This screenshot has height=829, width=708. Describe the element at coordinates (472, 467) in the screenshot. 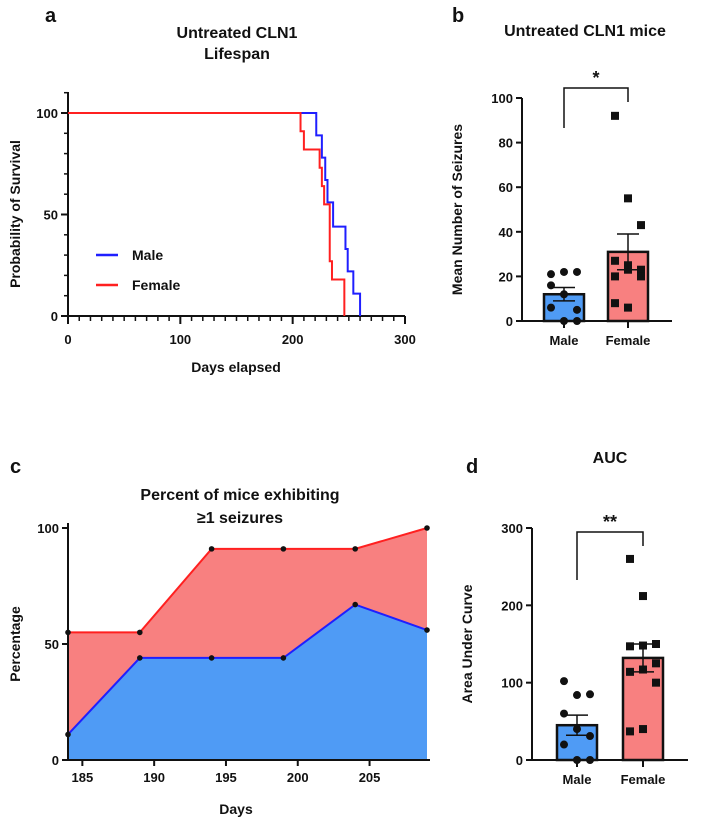

I see `panel-label-d: d` at that location.